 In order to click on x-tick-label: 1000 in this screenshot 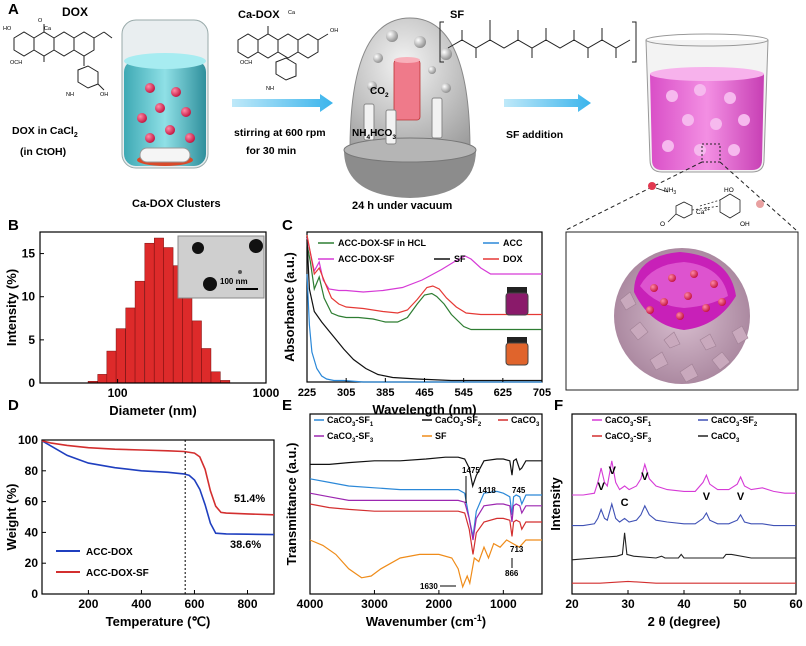, I will do `click(503, 604)`.